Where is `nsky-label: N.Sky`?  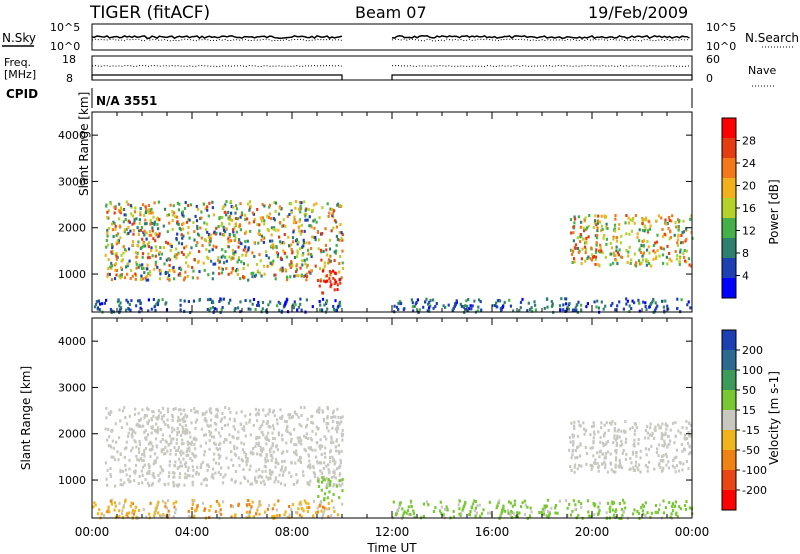
nsky-label: N.Sky is located at coordinates (19, 38).